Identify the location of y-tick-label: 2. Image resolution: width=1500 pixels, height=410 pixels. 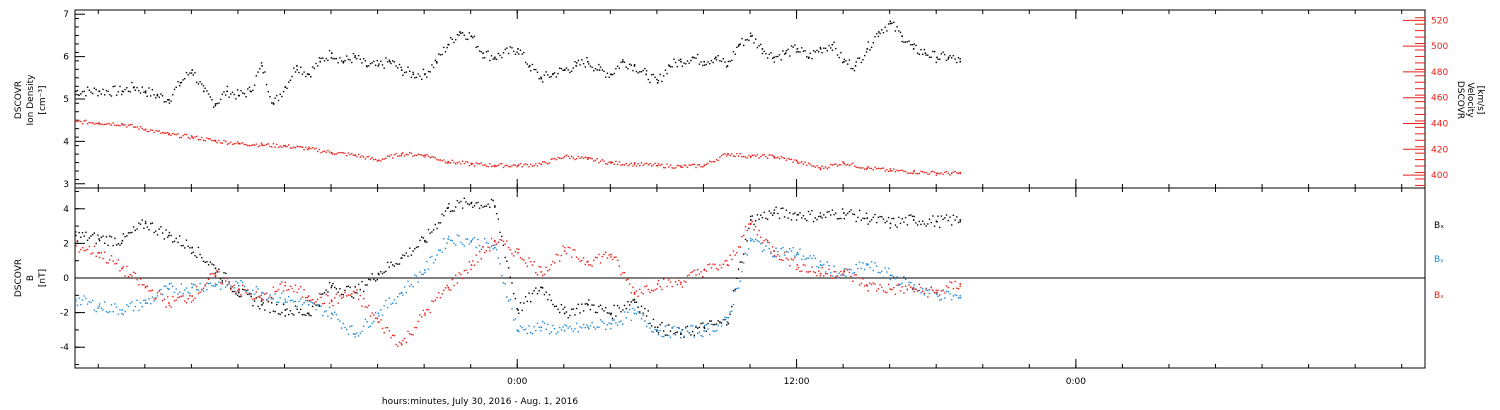
(66, 244).